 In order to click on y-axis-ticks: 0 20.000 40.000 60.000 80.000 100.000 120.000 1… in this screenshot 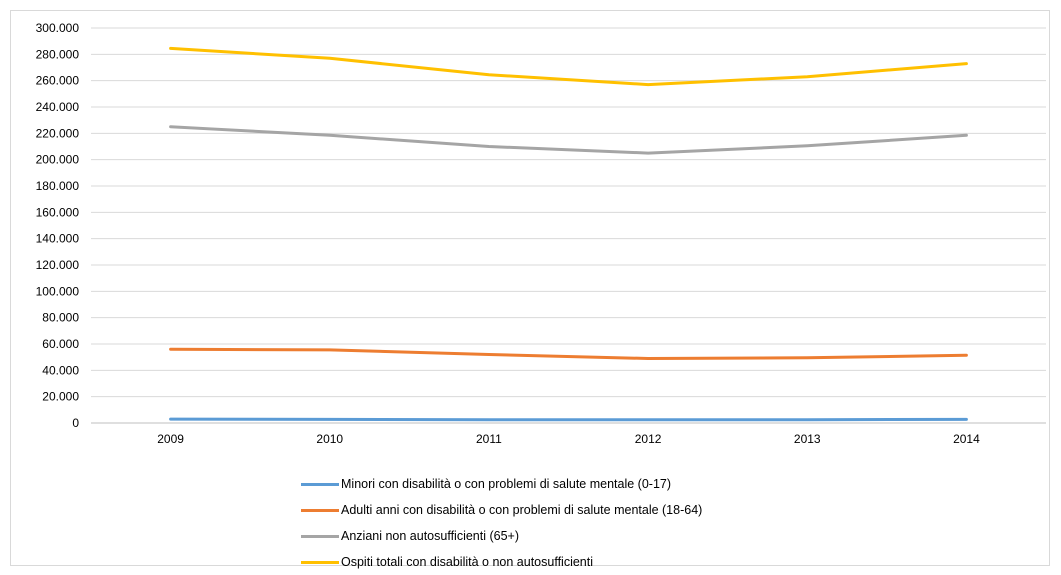, I will do `click(58, 225)`.